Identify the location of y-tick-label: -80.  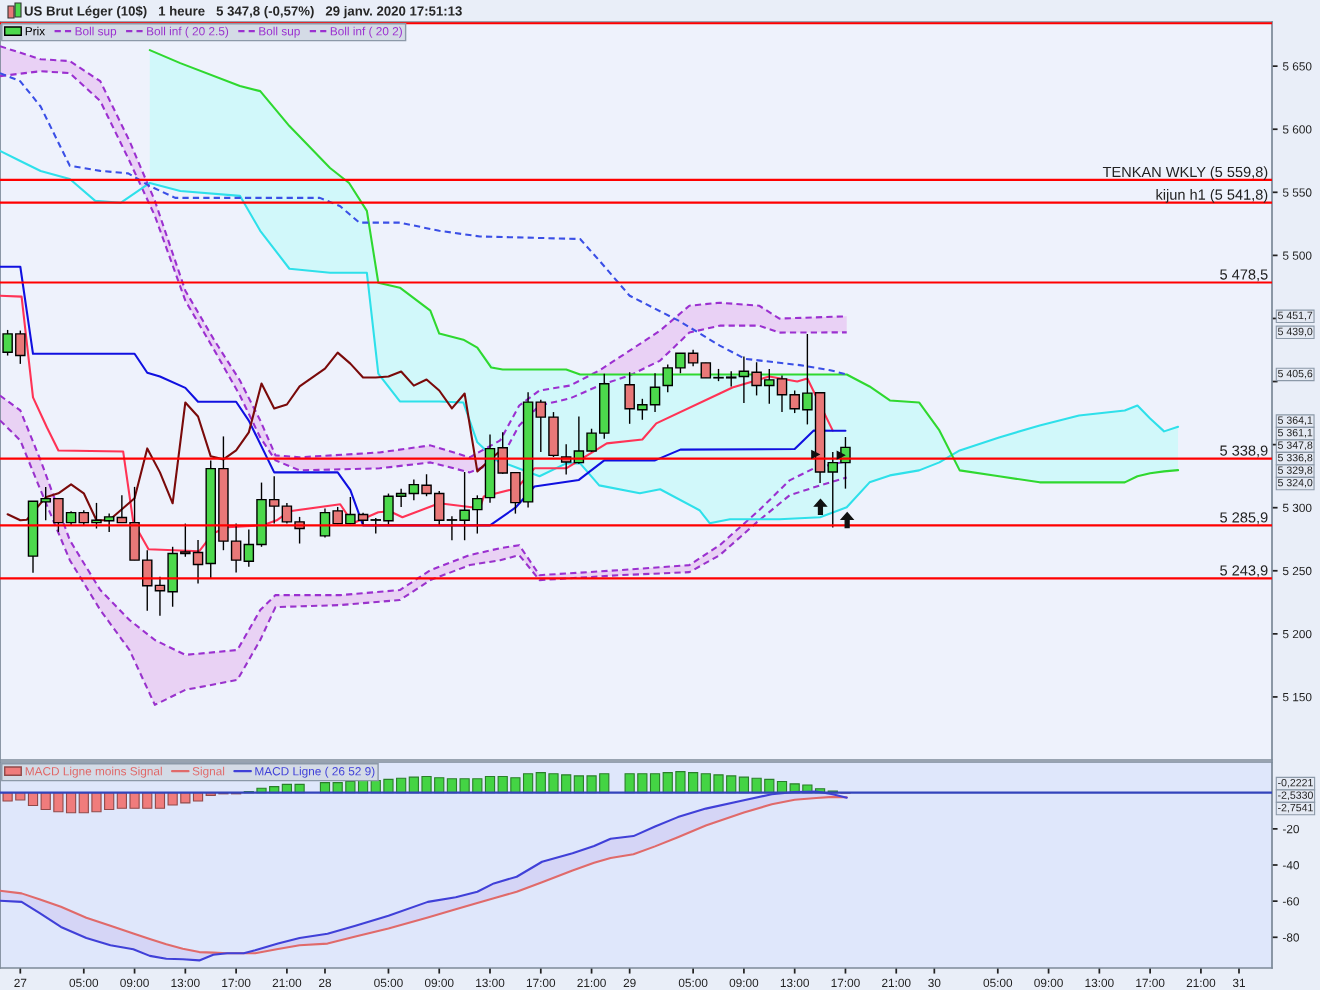
(1291, 937).